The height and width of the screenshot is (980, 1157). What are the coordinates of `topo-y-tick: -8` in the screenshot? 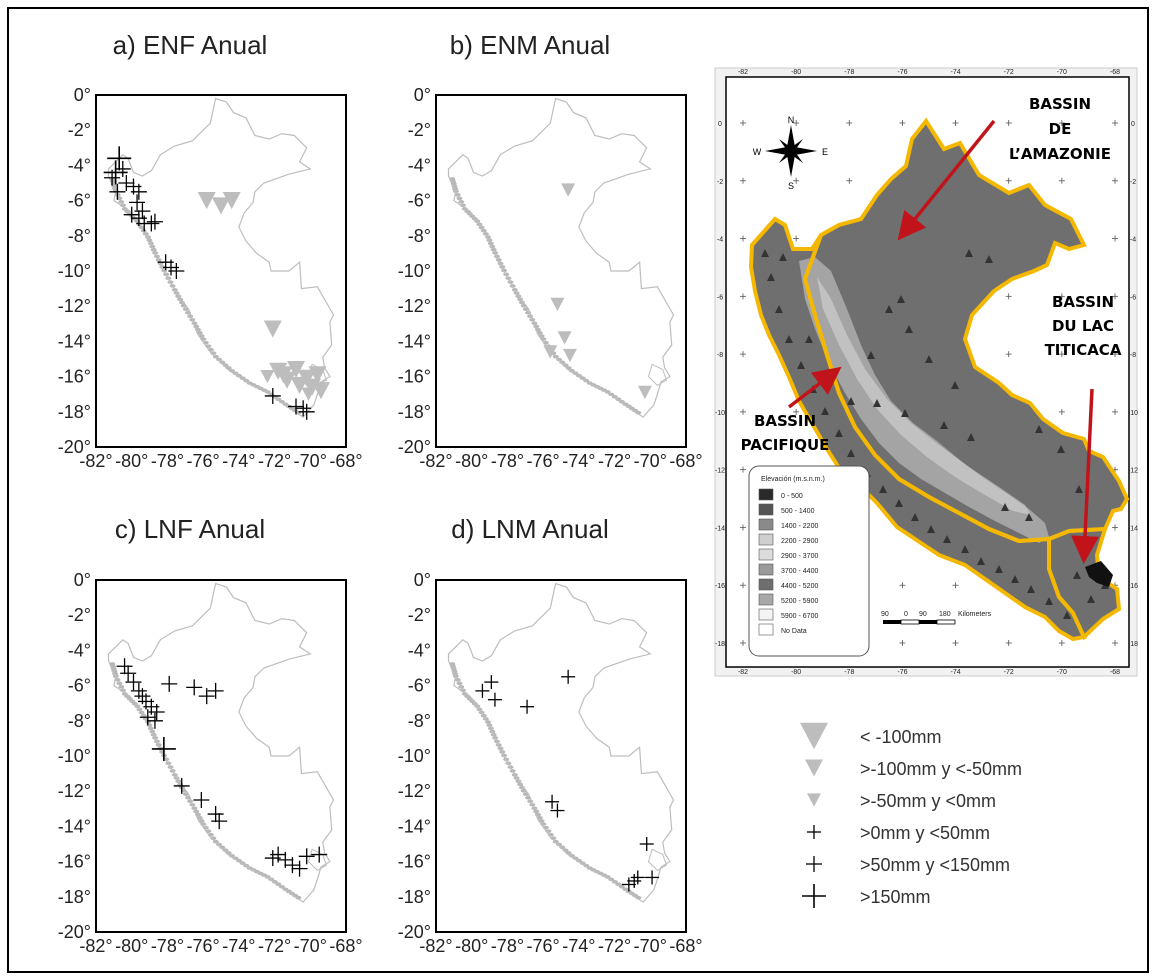 It's located at (1133, 355).